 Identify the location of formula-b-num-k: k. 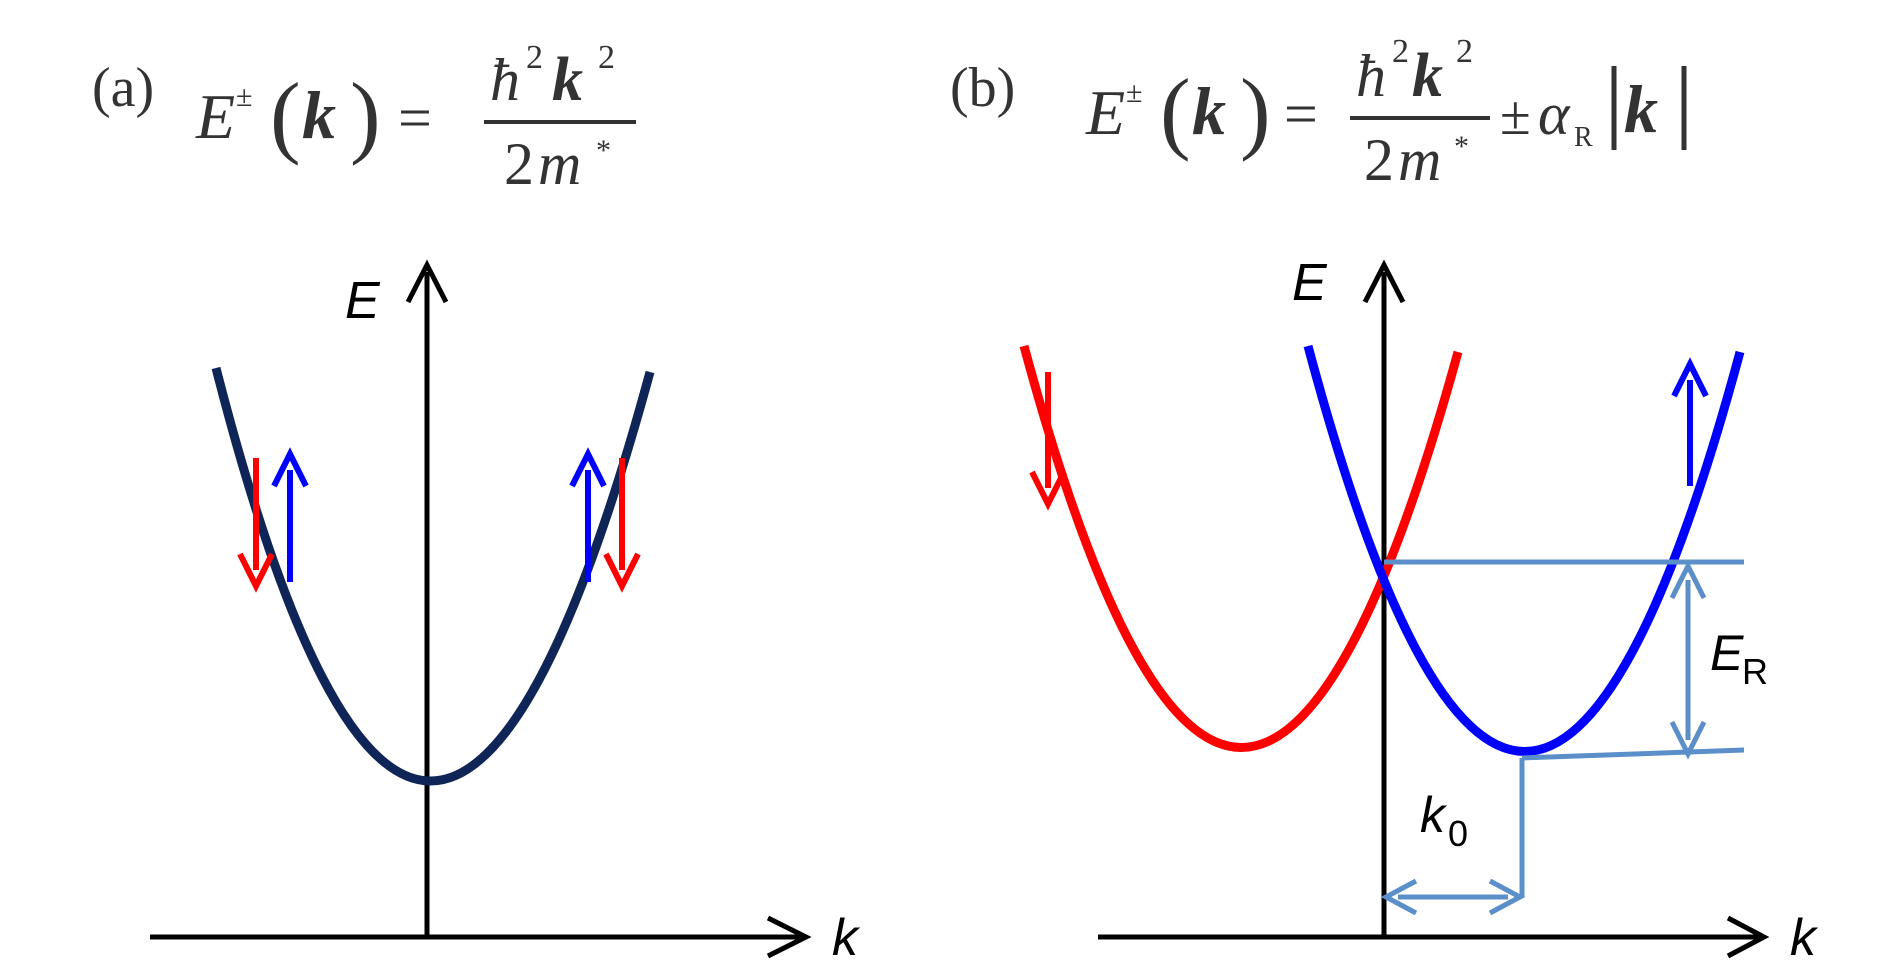
(1427, 76).